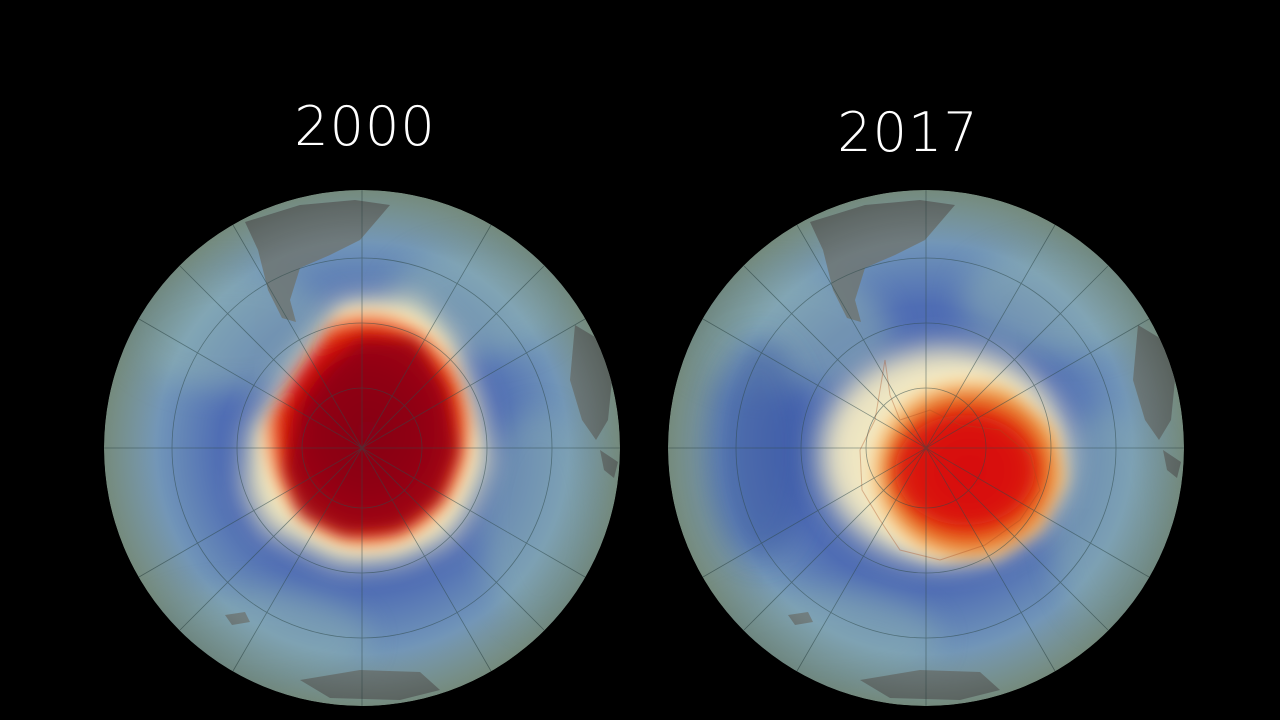 Image resolution: width=1280 pixels, height=720 pixels. I want to click on year-label-left: 2000, so click(365, 126).